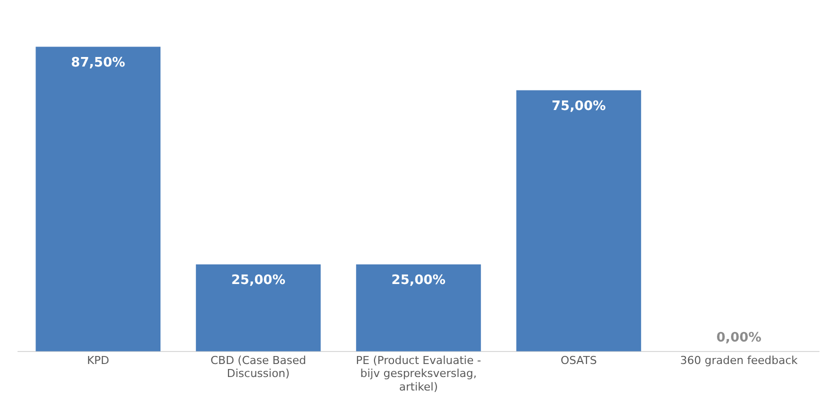  I want to click on x-tick-label: PE (Product Evaluatie - bijv gespreksverslag, artikel), so click(419, 374).